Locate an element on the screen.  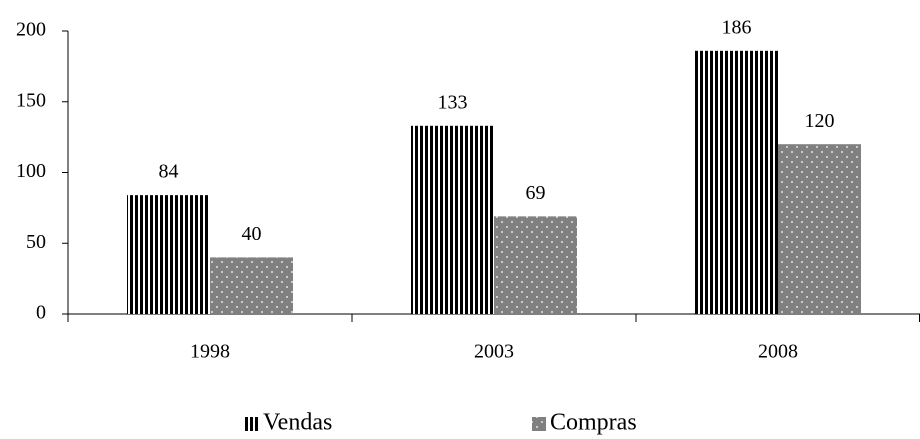
y-tick-label: 0 is located at coordinates (41, 313).